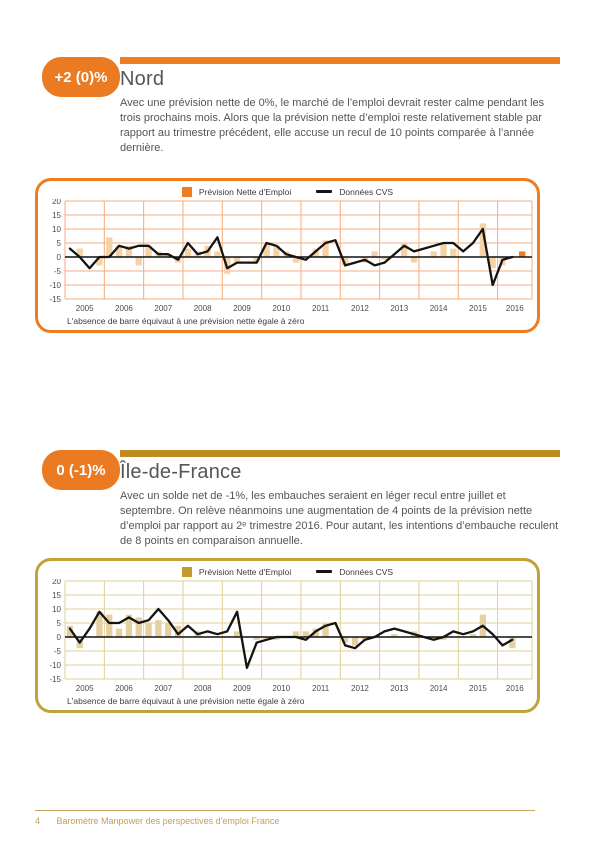 This screenshot has width=600, height=848. What do you see at coordinates (81, 470) in the screenshot?
I see `idf-score-badge: 0 (-1)%` at bounding box center [81, 470].